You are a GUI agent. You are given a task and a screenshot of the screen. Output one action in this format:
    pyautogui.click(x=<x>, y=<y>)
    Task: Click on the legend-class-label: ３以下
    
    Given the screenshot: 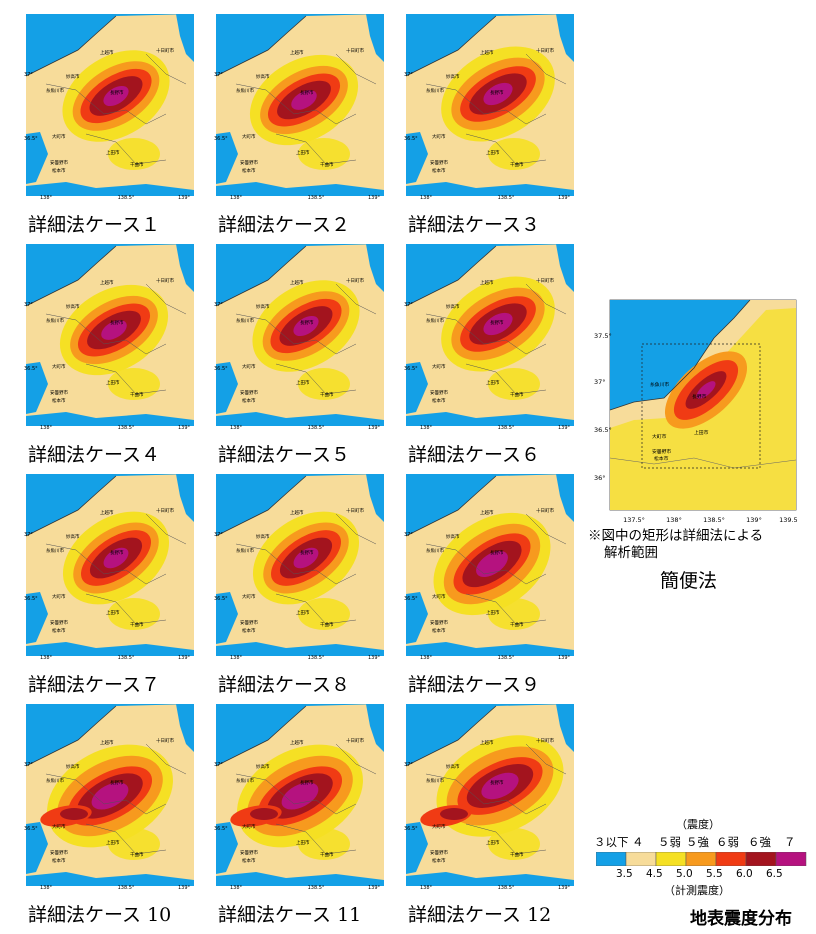 What is the action you would take?
    pyautogui.click(x=611, y=842)
    